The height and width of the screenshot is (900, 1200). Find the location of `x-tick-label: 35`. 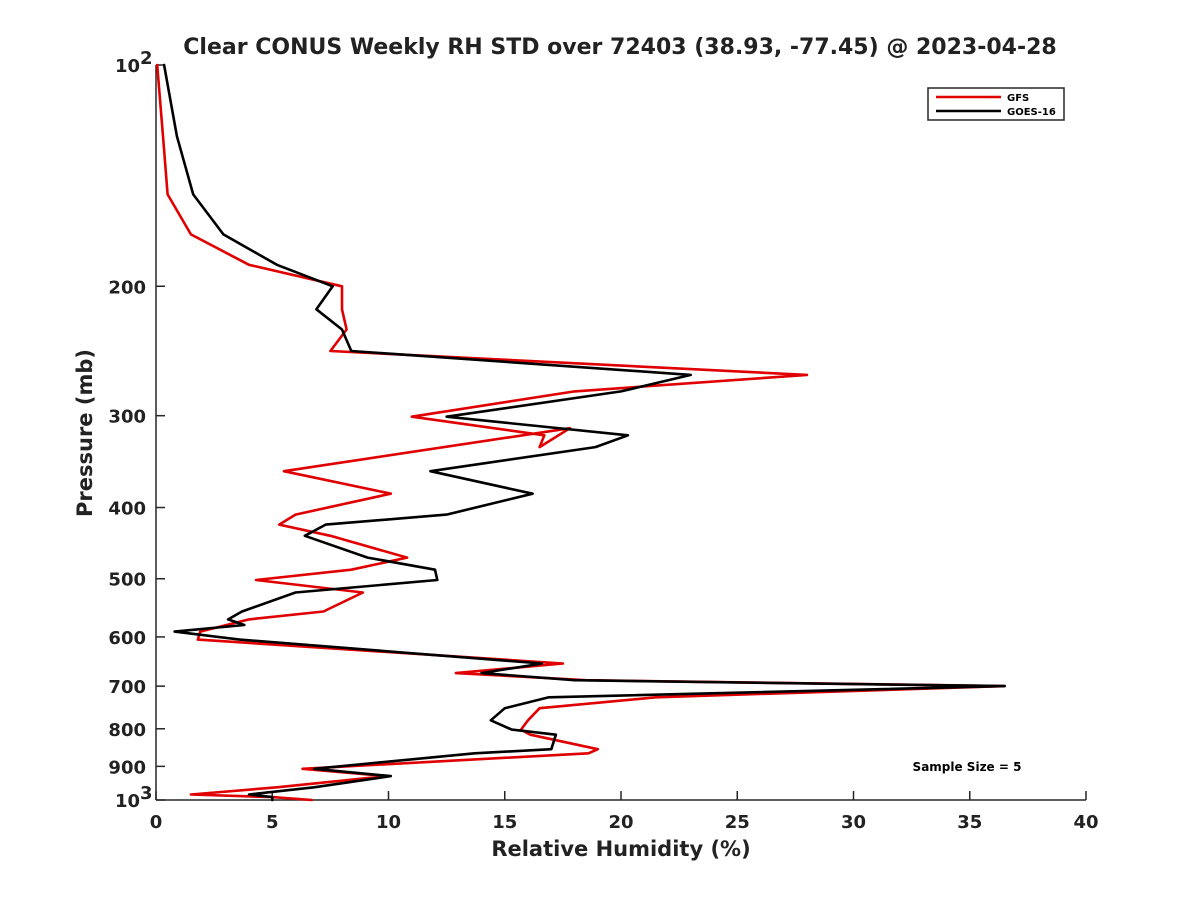

x-tick-label: 35 is located at coordinates (969, 822).